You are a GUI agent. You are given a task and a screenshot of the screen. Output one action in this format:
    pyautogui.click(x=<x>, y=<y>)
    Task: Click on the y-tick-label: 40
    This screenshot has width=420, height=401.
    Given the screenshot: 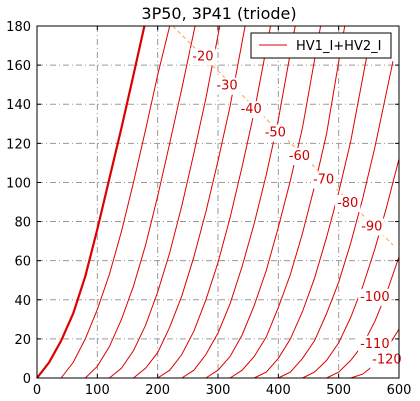 What is the action you would take?
    pyautogui.click(x=22, y=301)
    